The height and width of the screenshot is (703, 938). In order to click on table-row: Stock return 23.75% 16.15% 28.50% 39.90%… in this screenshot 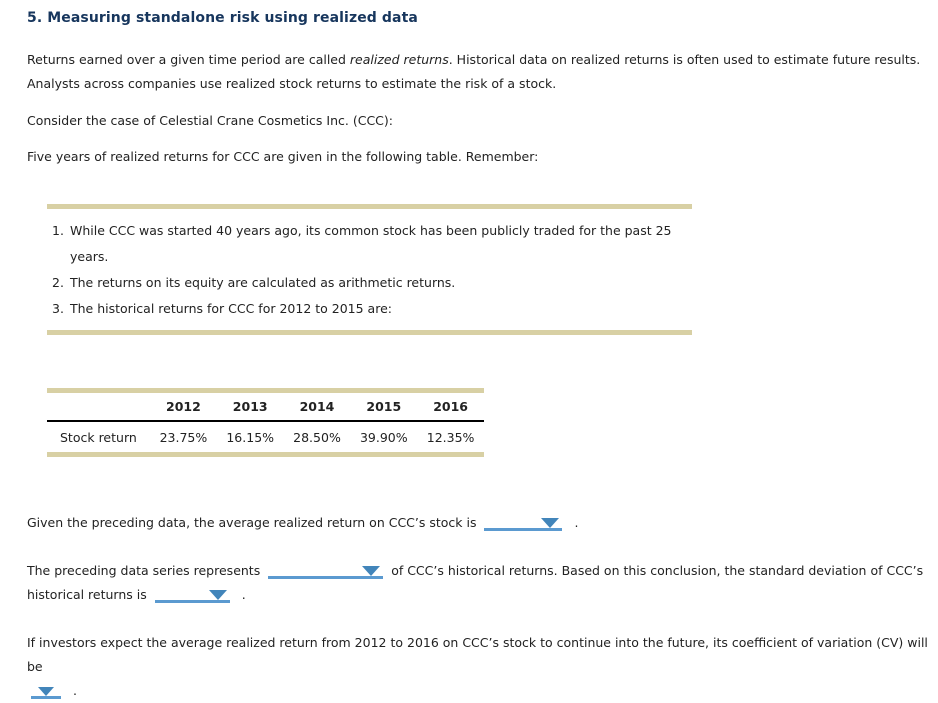, I will do `click(265, 436)`.